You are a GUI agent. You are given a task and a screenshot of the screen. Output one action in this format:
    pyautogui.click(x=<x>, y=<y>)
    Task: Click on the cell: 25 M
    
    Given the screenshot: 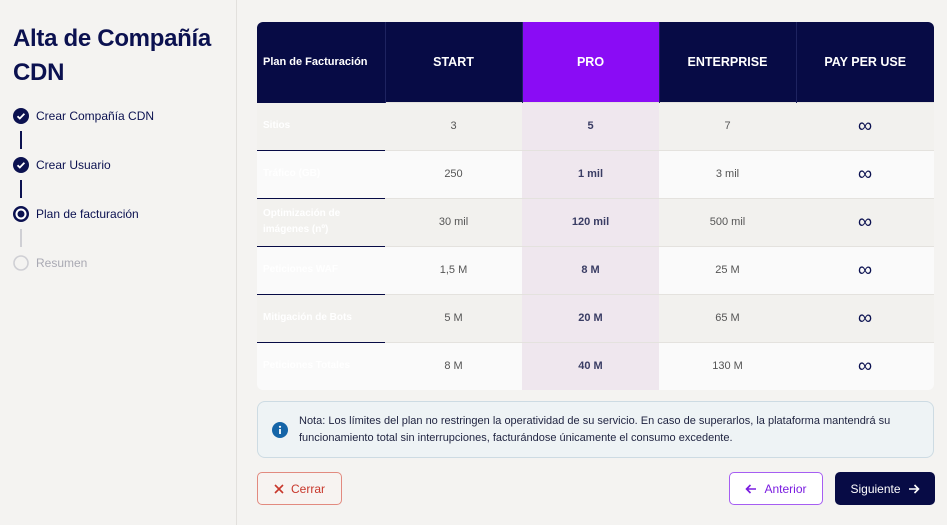 What is the action you would take?
    pyautogui.click(x=727, y=269)
    